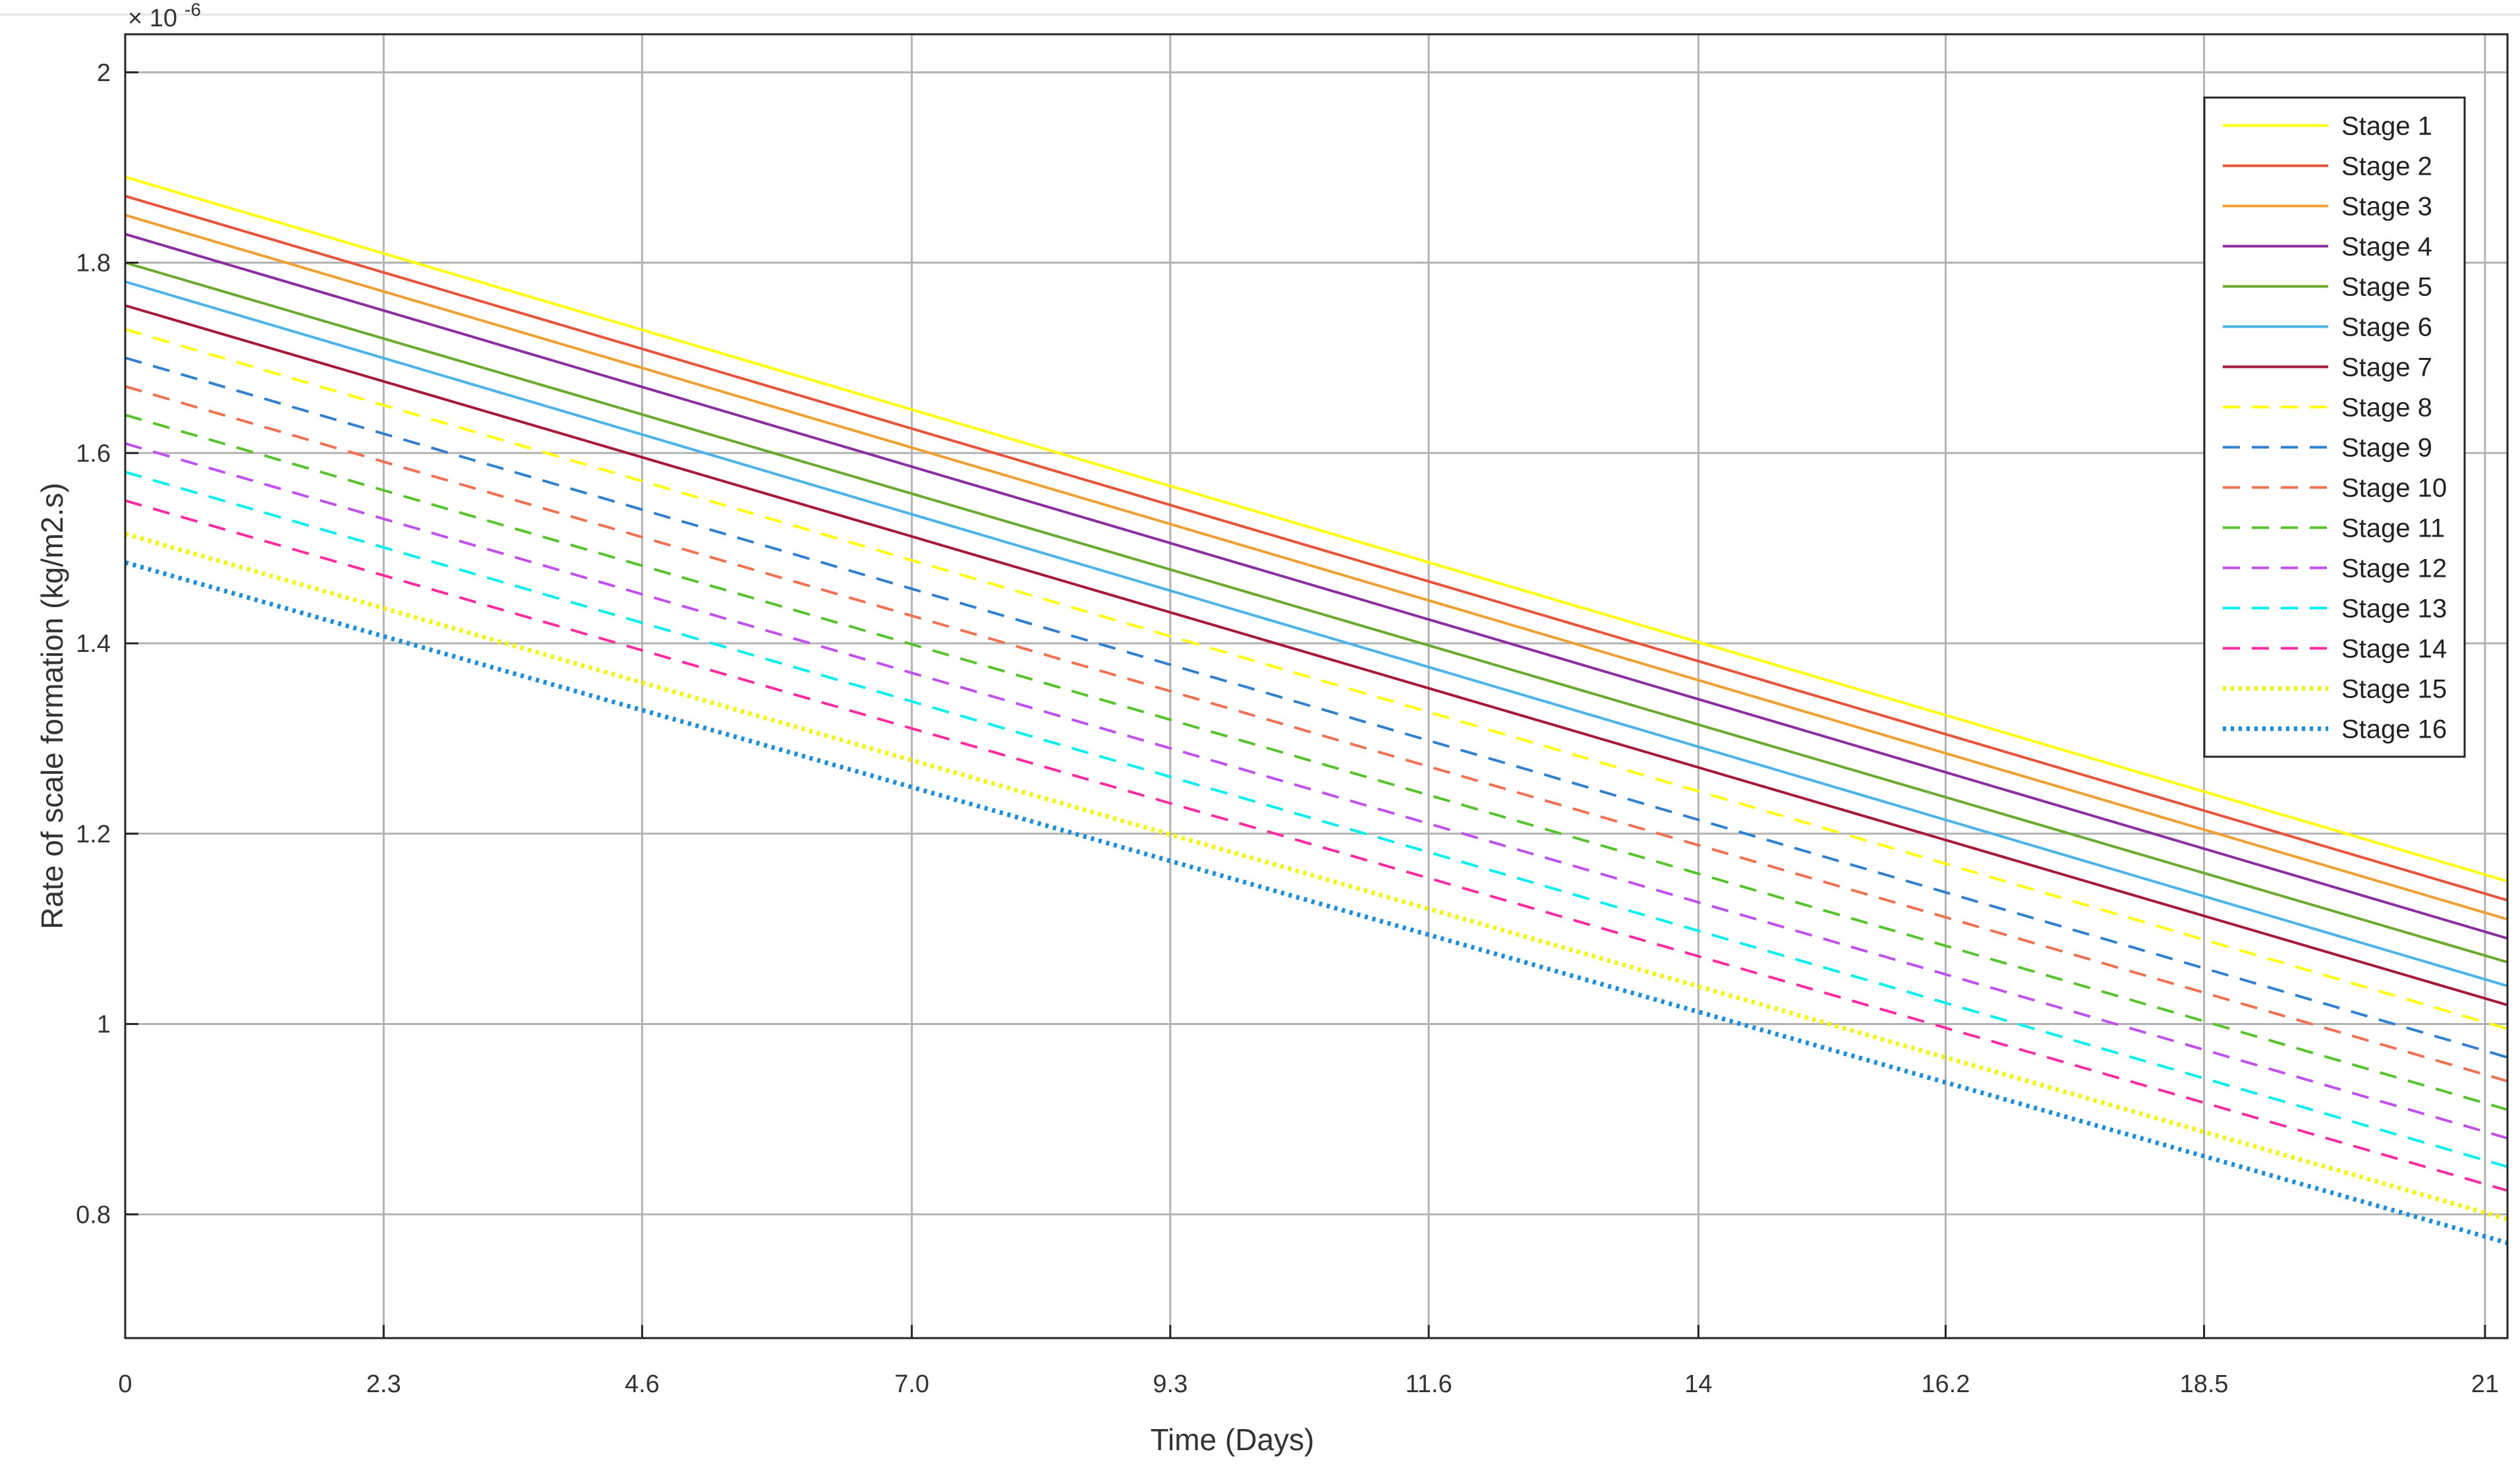 This screenshot has height=1464, width=2520. What do you see at coordinates (2394, 729) in the screenshot?
I see `legend-label: Stage 16` at bounding box center [2394, 729].